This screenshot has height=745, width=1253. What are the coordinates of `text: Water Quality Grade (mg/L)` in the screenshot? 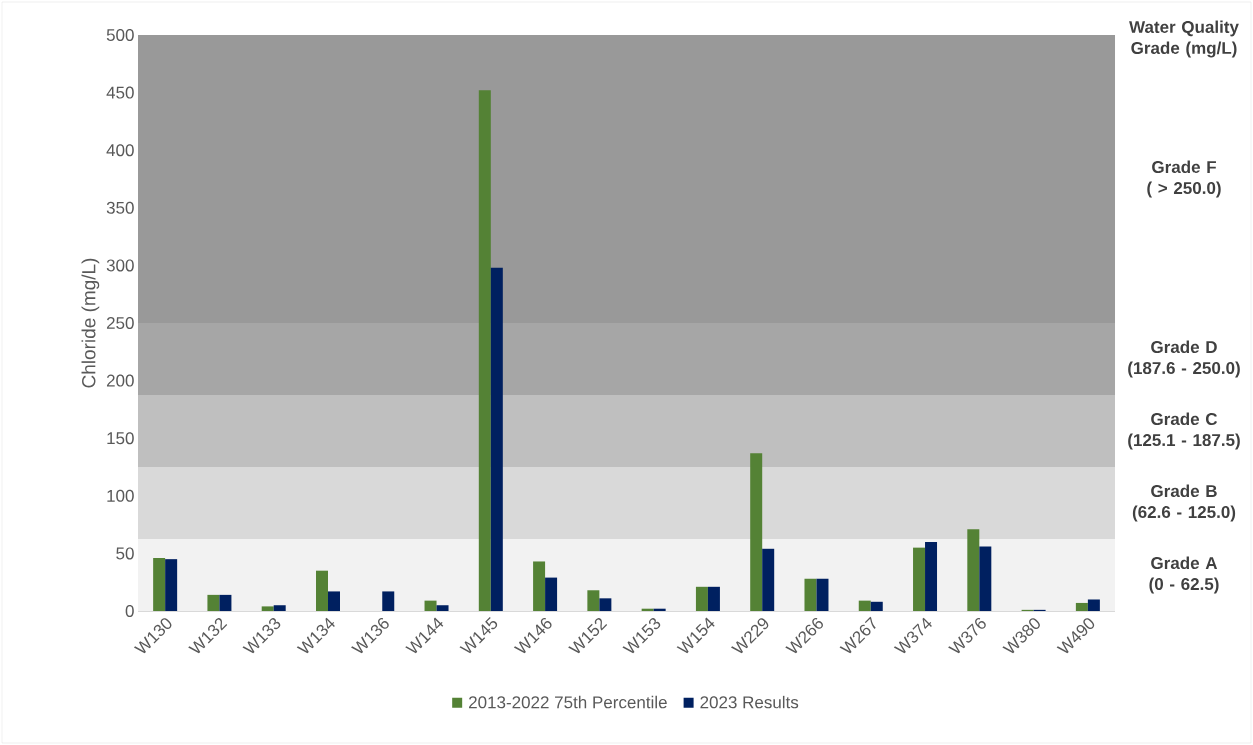 It's located at (1184, 39).